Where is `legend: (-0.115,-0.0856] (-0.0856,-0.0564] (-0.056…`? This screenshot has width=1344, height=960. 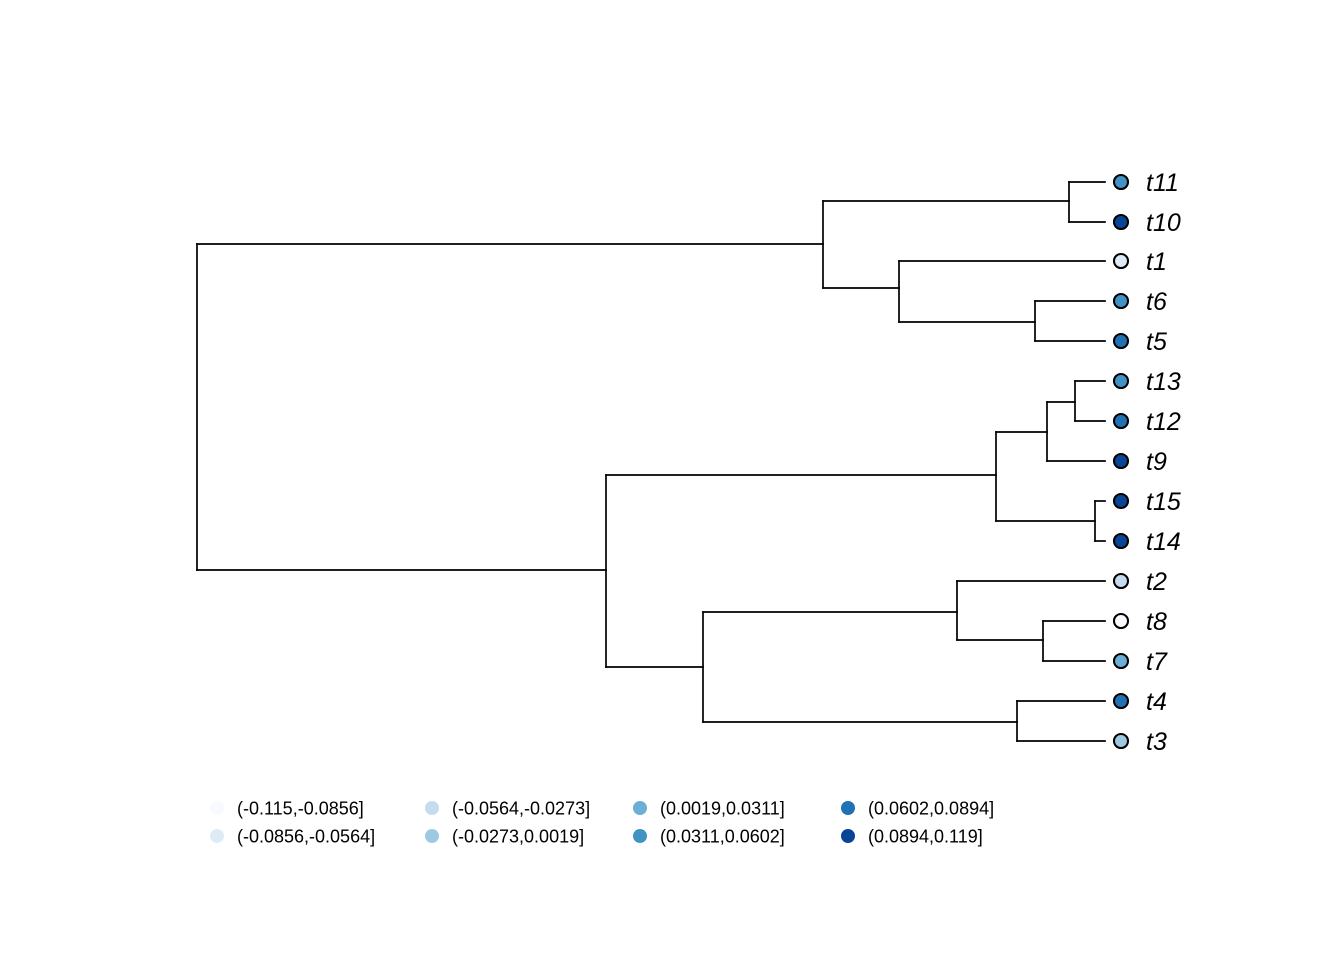
legend: (-0.115,-0.0856] (-0.0856,-0.0564] (-0.056… is located at coordinates (602, 822).